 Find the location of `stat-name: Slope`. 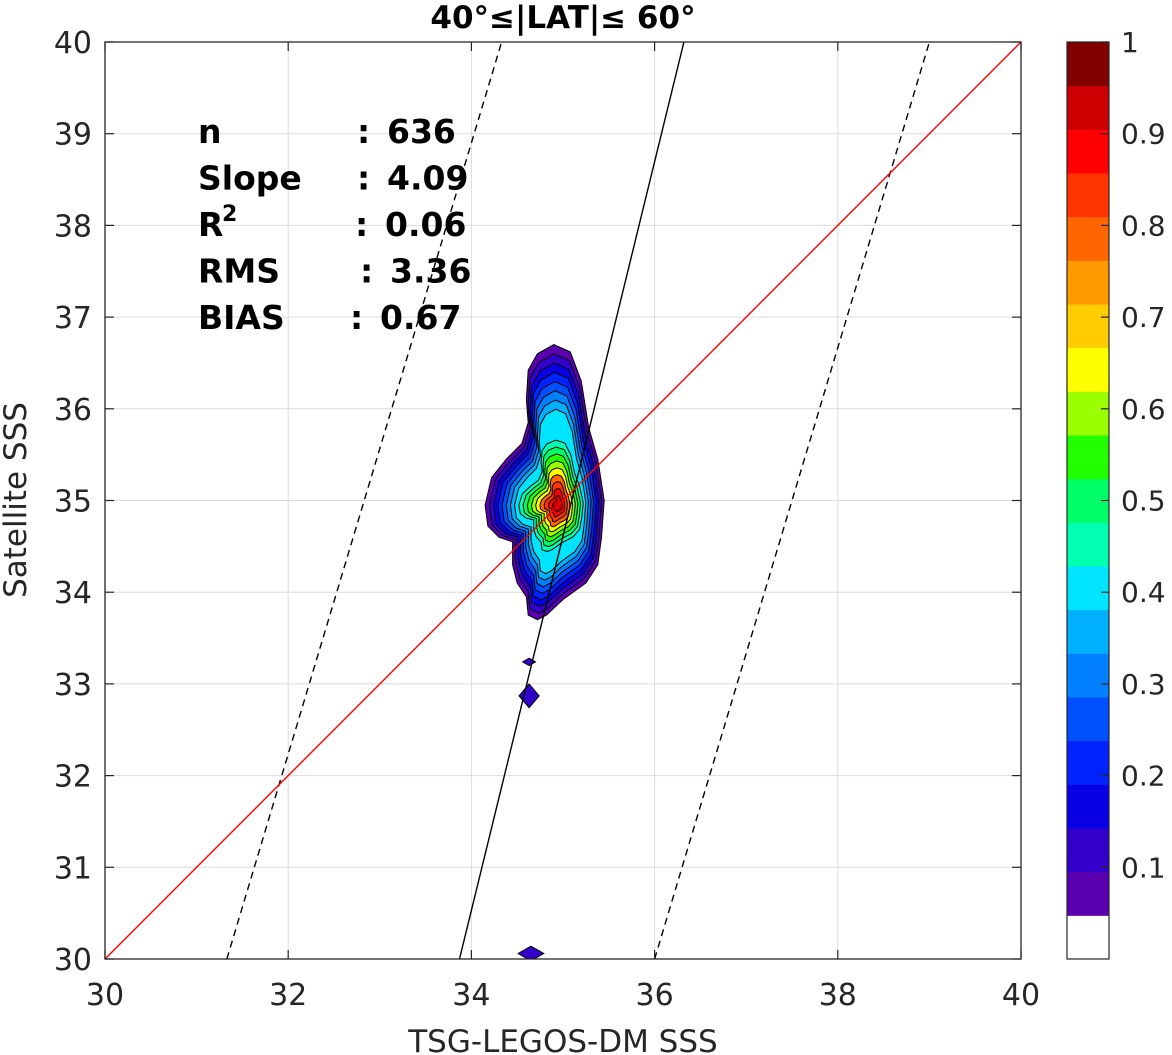

stat-name: Slope is located at coordinates (250, 178).